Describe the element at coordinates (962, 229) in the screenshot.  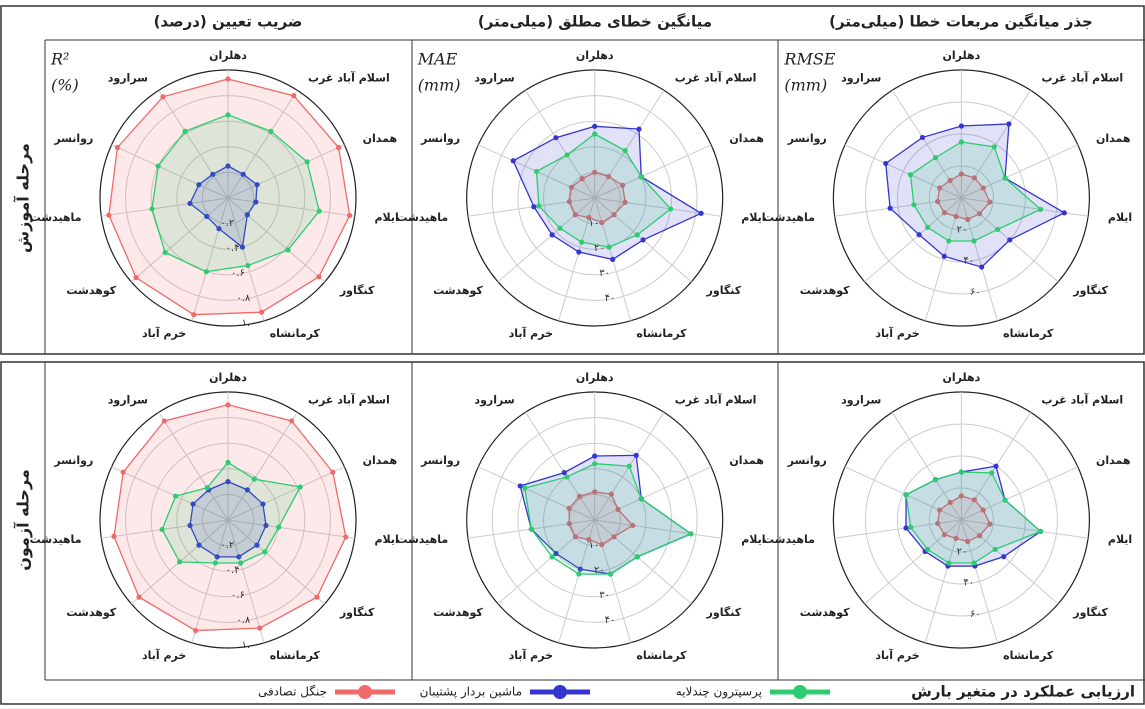
I see `r-tick-label: ۲۰` at that location.